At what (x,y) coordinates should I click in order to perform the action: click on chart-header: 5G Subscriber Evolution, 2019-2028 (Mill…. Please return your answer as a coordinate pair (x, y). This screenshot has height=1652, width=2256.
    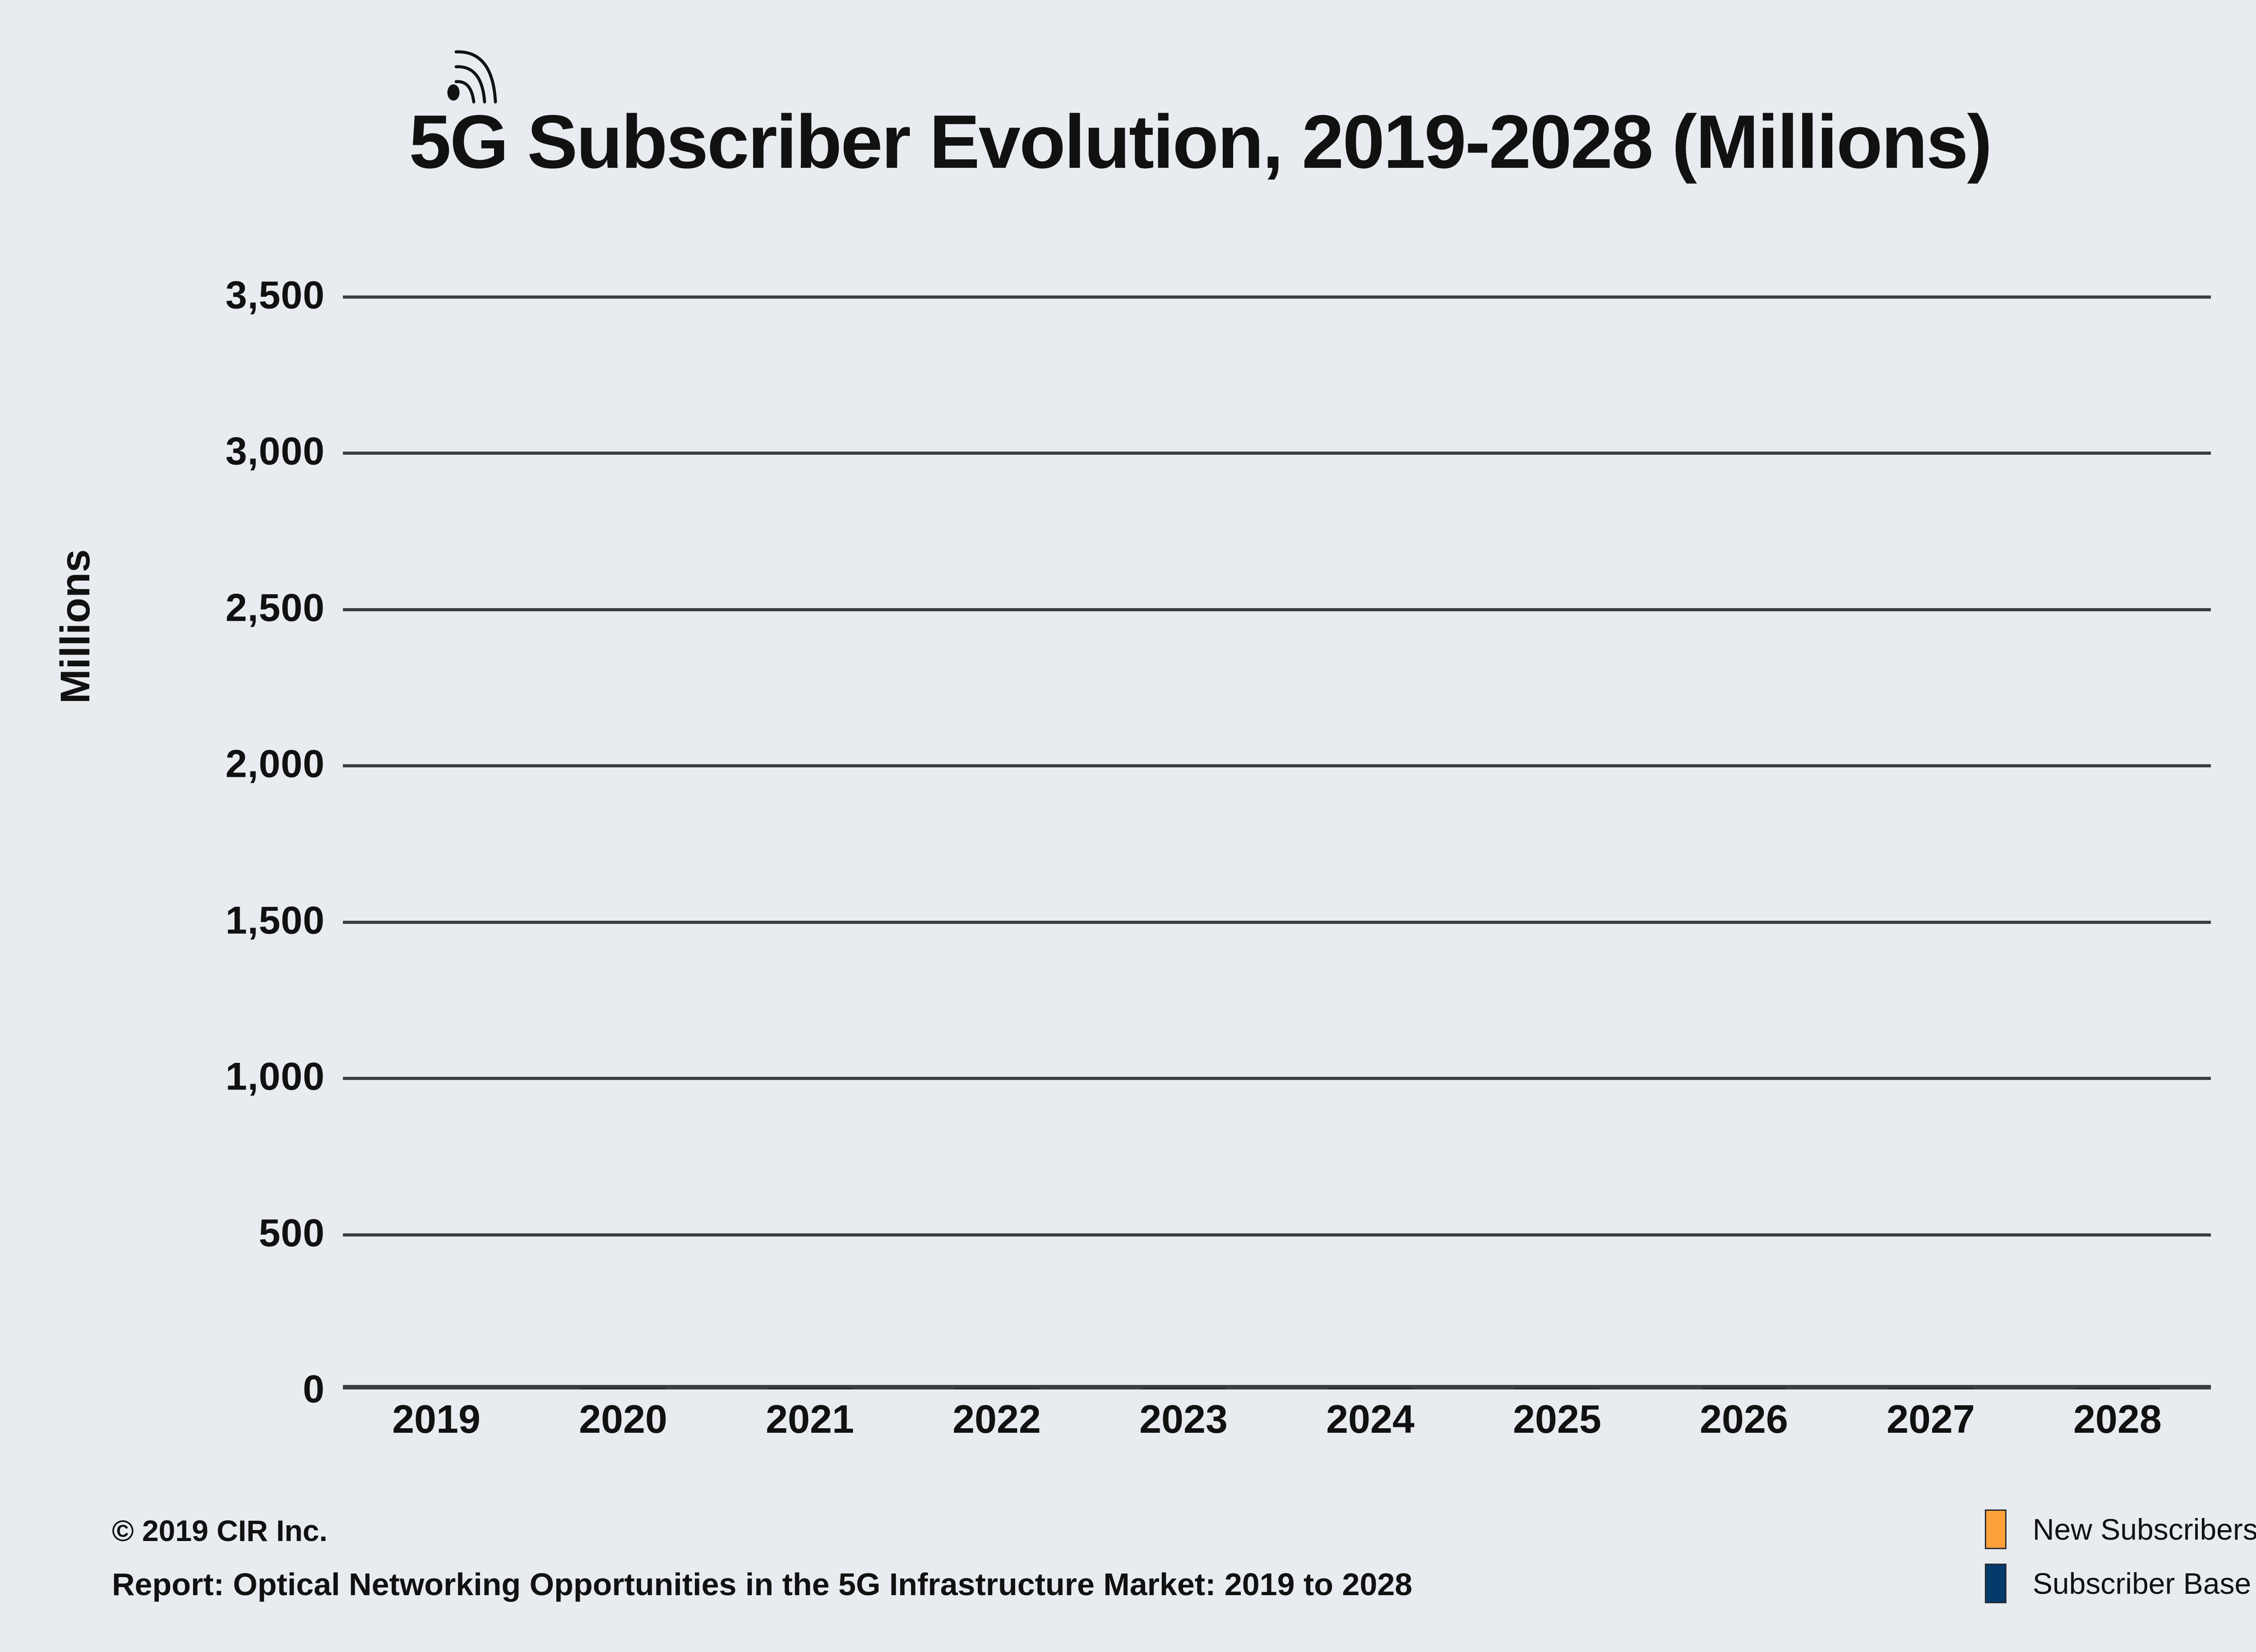
    Looking at the image, I should click on (1128, 115).